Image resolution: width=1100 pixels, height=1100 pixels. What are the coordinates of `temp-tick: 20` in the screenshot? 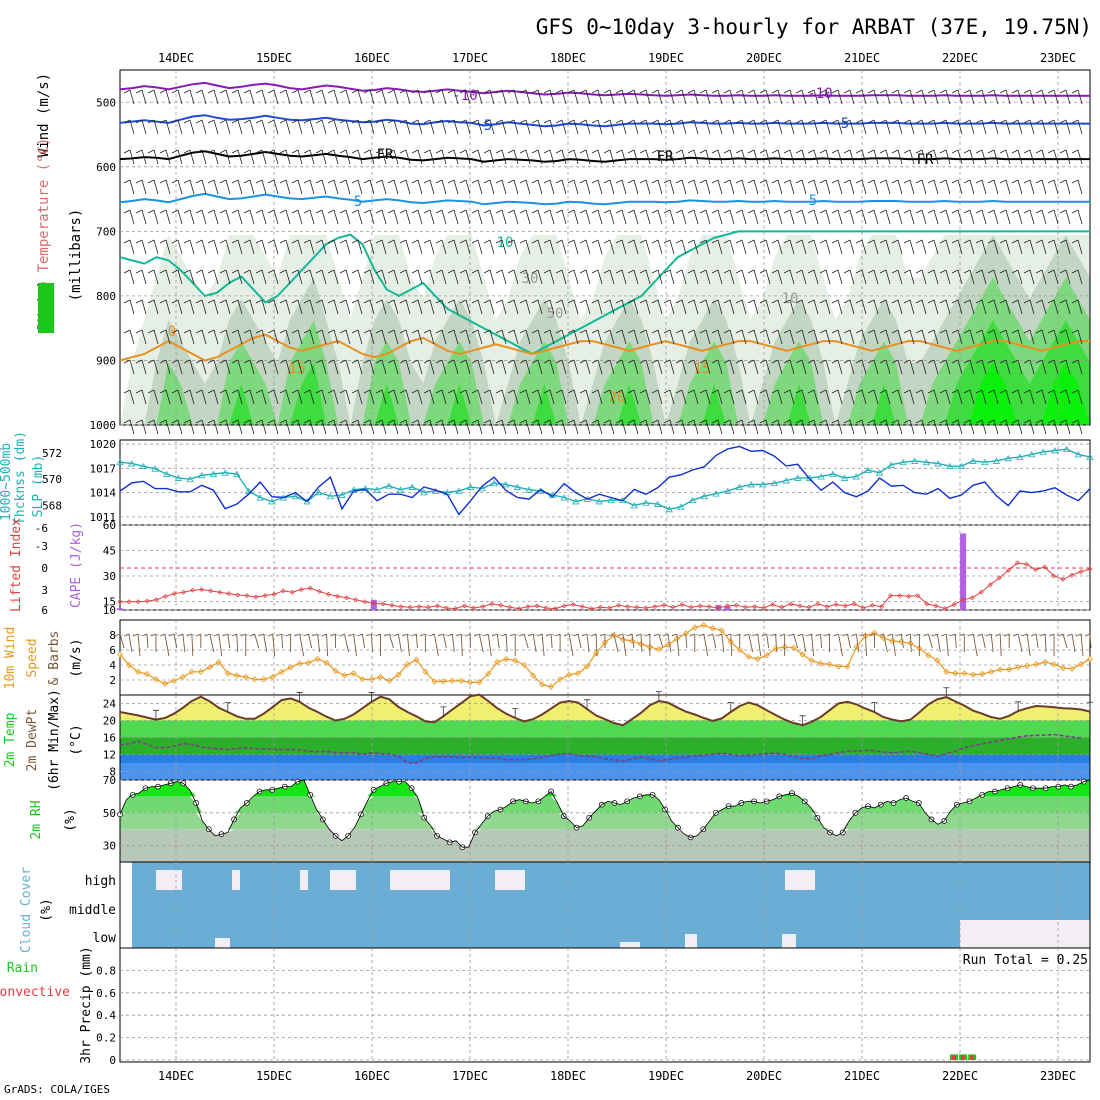 It's located at (109, 721).